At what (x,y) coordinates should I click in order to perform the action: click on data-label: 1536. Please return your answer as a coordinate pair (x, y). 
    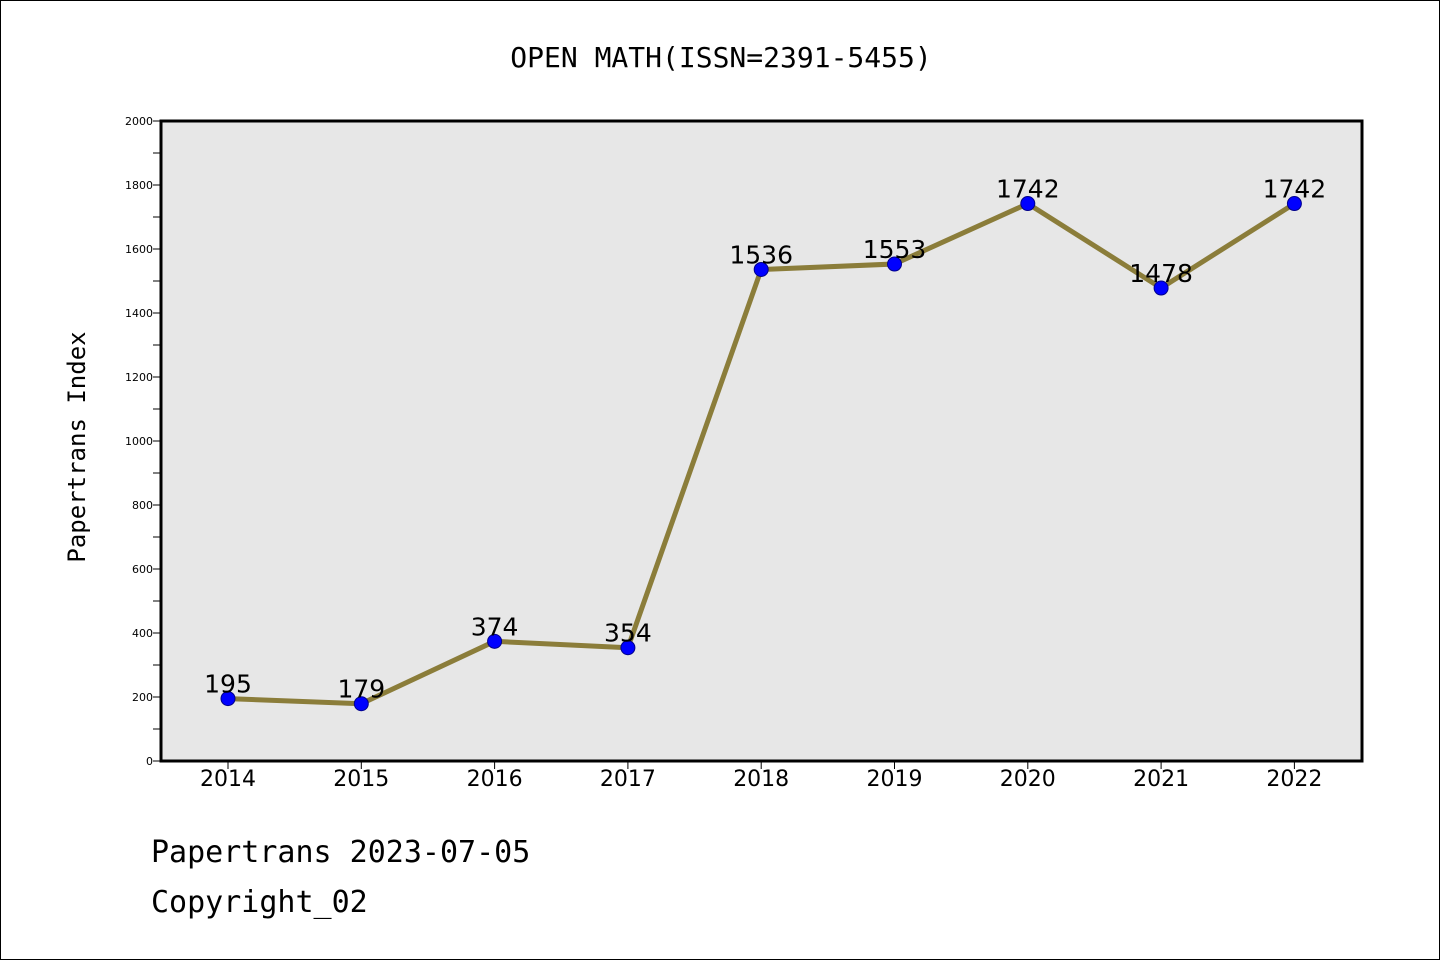
    Looking at the image, I should click on (761, 254).